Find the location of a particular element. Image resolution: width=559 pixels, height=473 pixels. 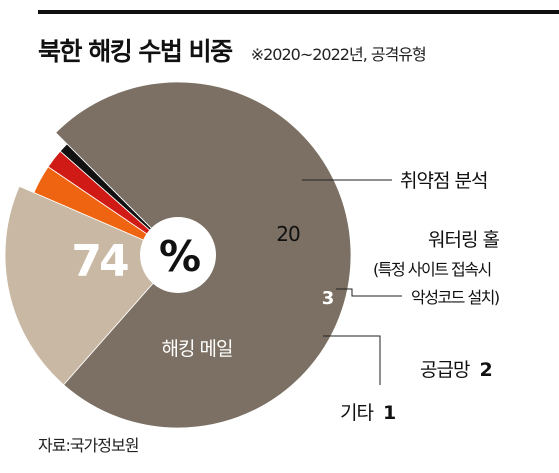

chart-title: 북한 해킹 수법 비중 is located at coordinates (135, 51).